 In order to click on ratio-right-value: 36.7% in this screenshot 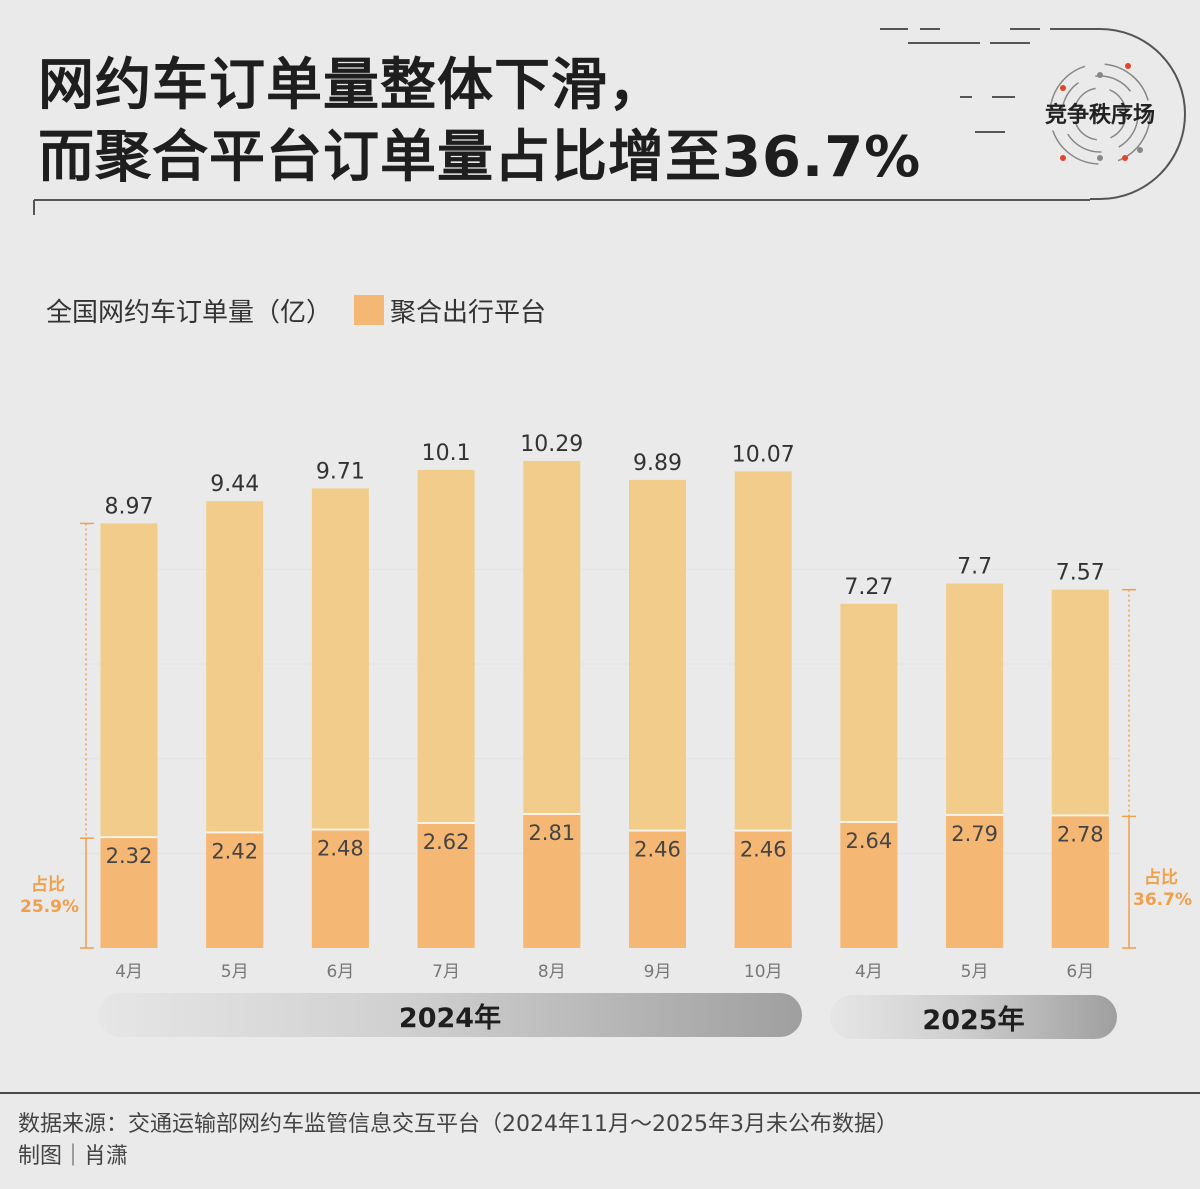, I will do `click(1162, 900)`.